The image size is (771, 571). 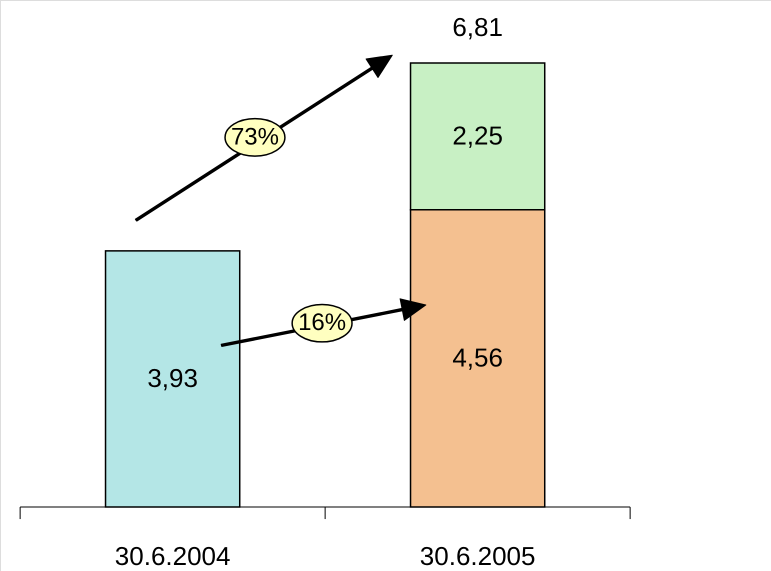 I want to click on x-tick-label: 30.6.2004, so click(x=172, y=556).